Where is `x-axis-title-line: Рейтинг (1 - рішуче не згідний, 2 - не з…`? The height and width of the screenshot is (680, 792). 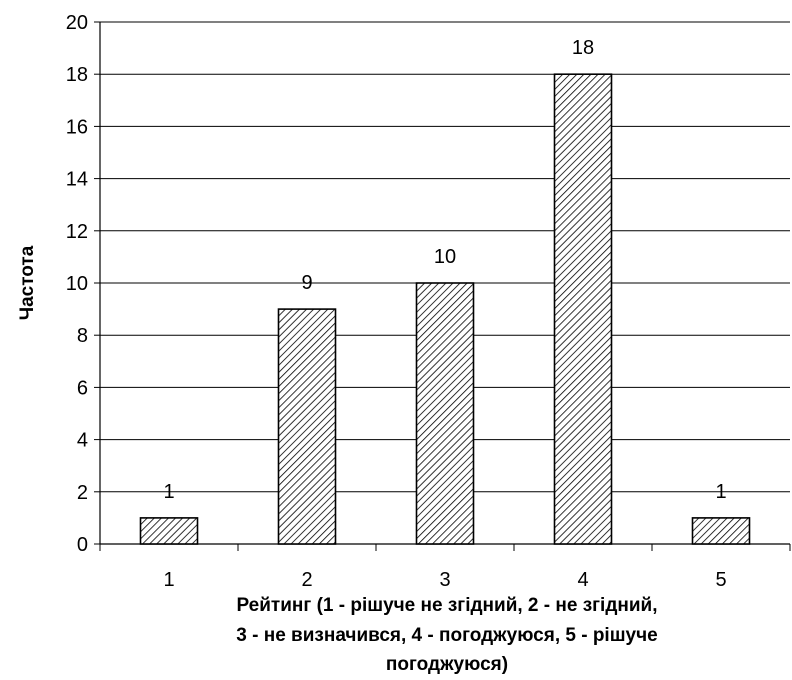
x-axis-title-line: Рейтинг (1 - рішуче не згідний, 2 - не з… is located at coordinates (446, 605).